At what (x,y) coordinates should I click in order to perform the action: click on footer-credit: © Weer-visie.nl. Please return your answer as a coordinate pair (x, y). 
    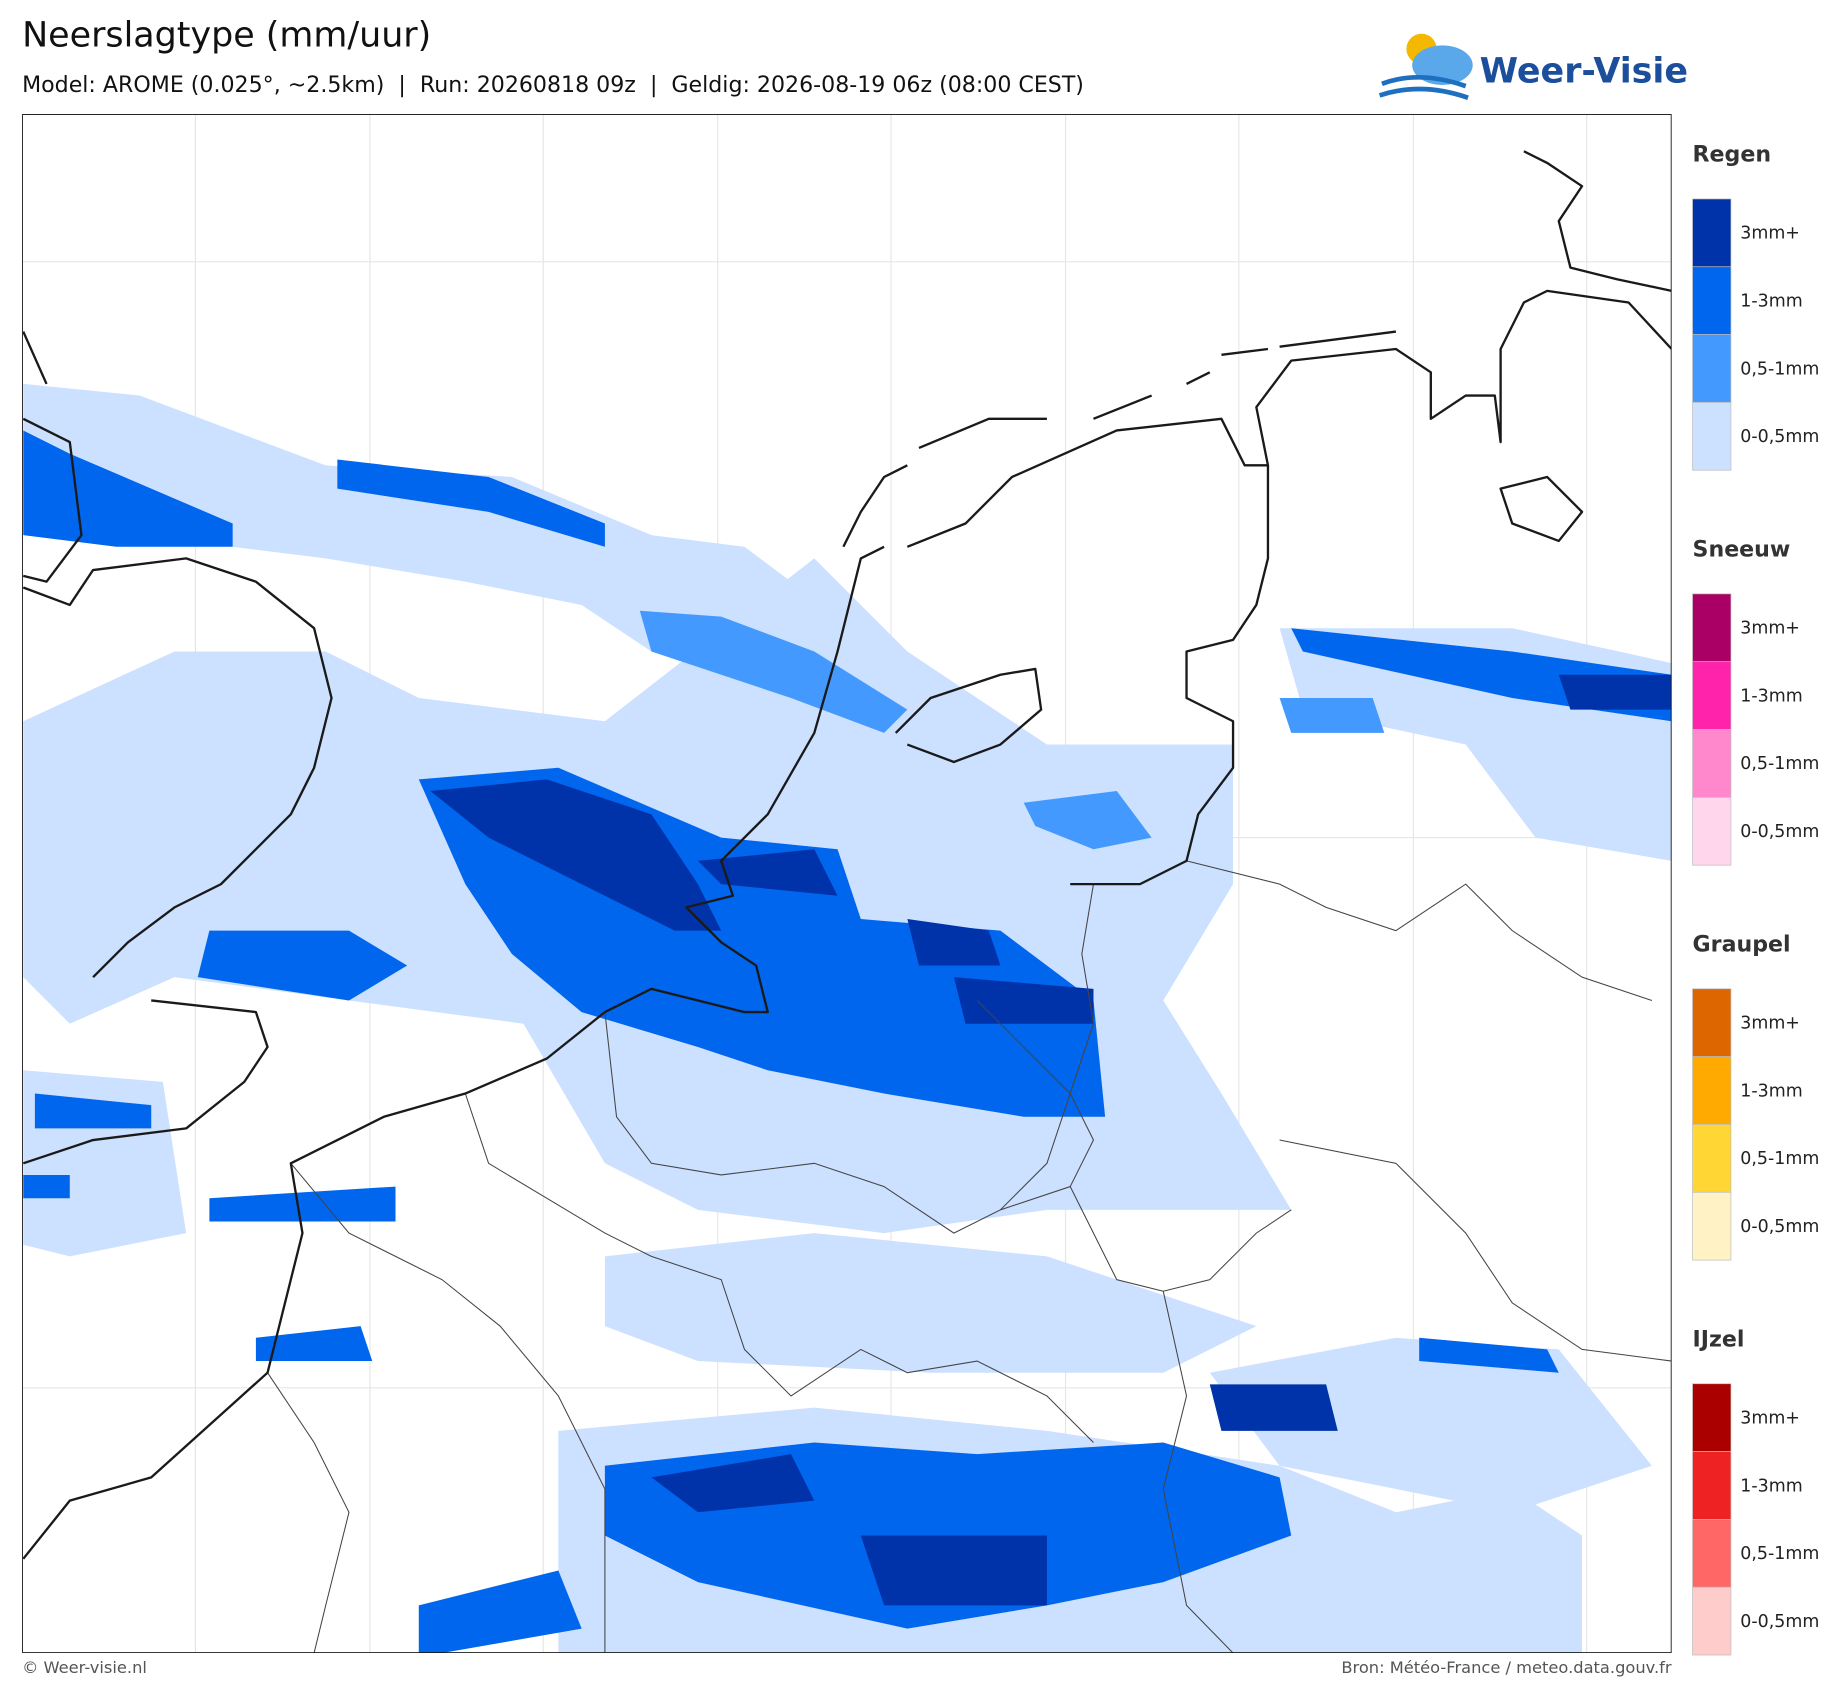
    Looking at the image, I should click on (84, 1667).